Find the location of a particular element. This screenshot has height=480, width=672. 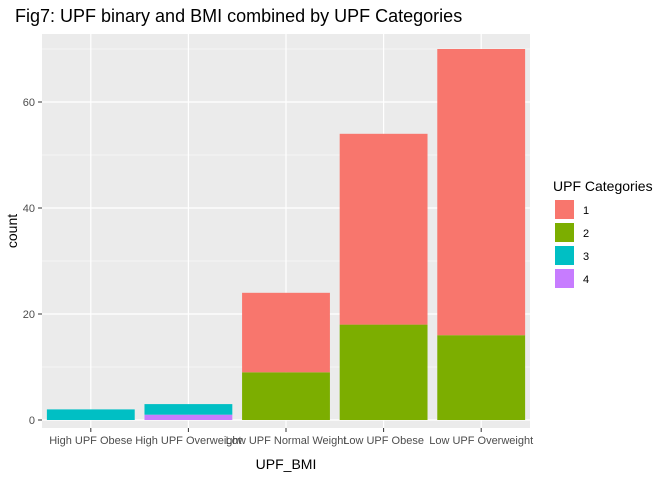

y-tick-label: 0 is located at coordinates (32, 421).